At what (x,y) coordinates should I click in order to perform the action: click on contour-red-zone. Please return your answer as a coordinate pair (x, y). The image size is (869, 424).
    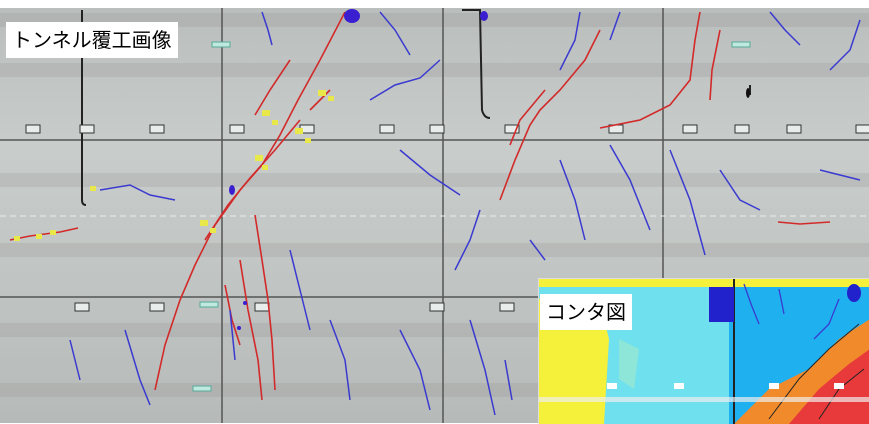
    Looking at the image, I should click on (829, 386).